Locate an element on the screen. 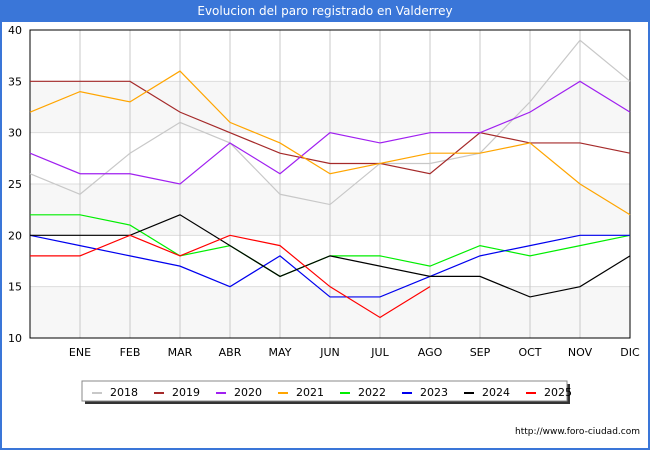  legend-label: 2023 is located at coordinates (434, 392).